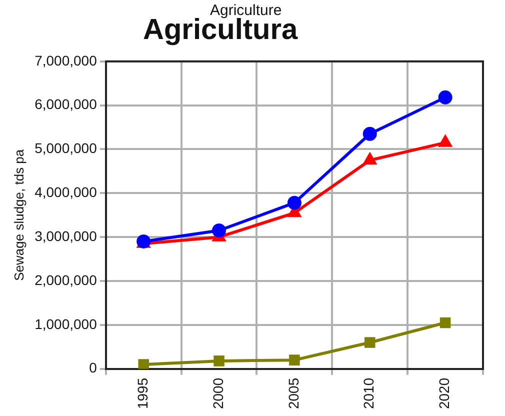  What do you see at coordinates (444, 394) in the screenshot?
I see `x-tick-label: 2020` at bounding box center [444, 394].